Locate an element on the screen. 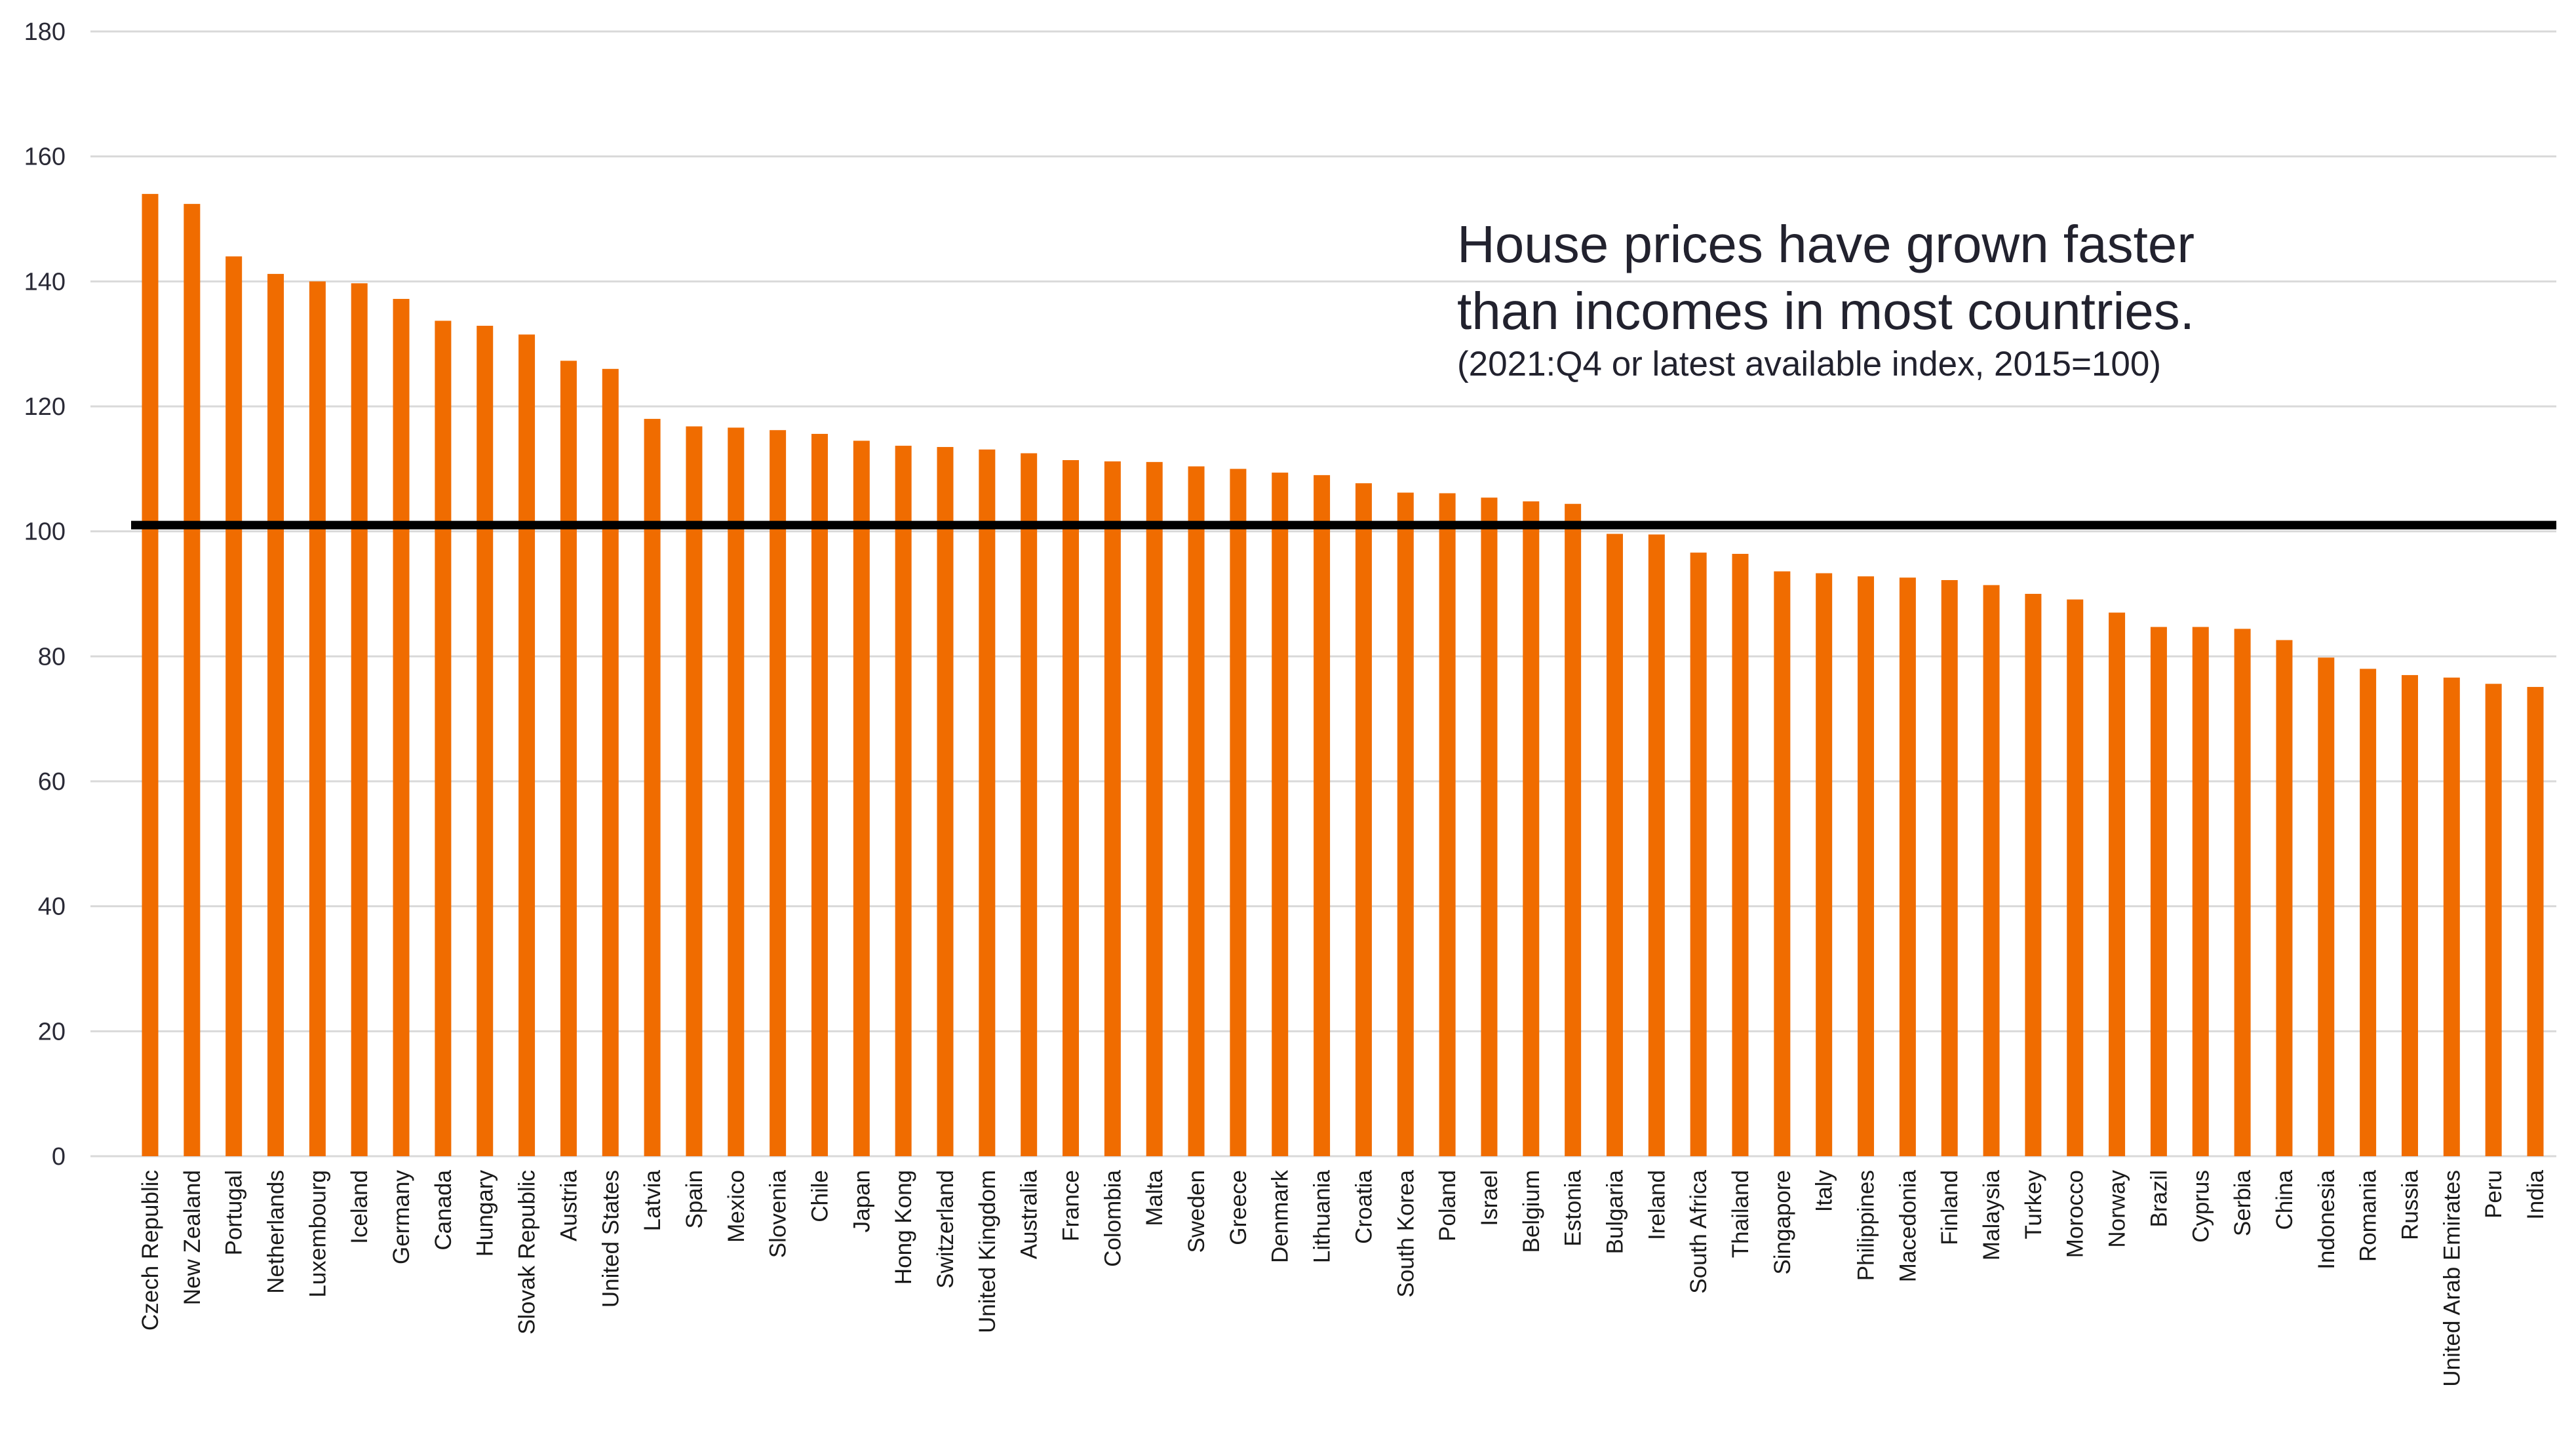 The width and height of the screenshot is (2576, 1442). x-tick-label: Russia is located at coordinates (2410, 1204).